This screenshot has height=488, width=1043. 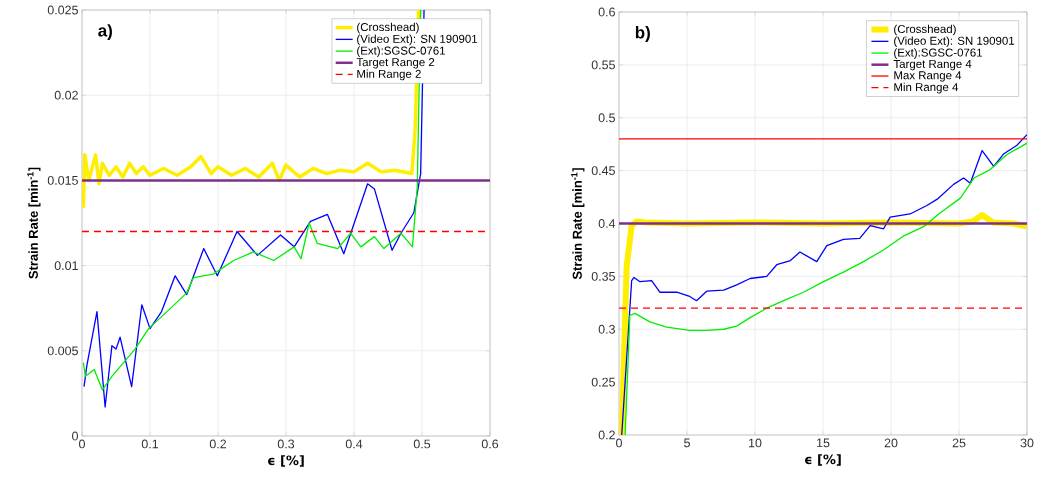 I want to click on text: b), so click(x=642, y=34).